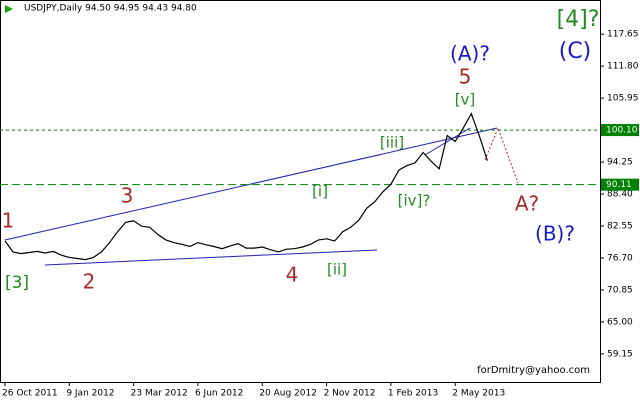 The height and width of the screenshot is (402, 640). What do you see at coordinates (110, 9) in the screenshot?
I see `chart-title: USDJPY,Daily 94.50 94.95 94.43 94.80` at bounding box center [110, 9].